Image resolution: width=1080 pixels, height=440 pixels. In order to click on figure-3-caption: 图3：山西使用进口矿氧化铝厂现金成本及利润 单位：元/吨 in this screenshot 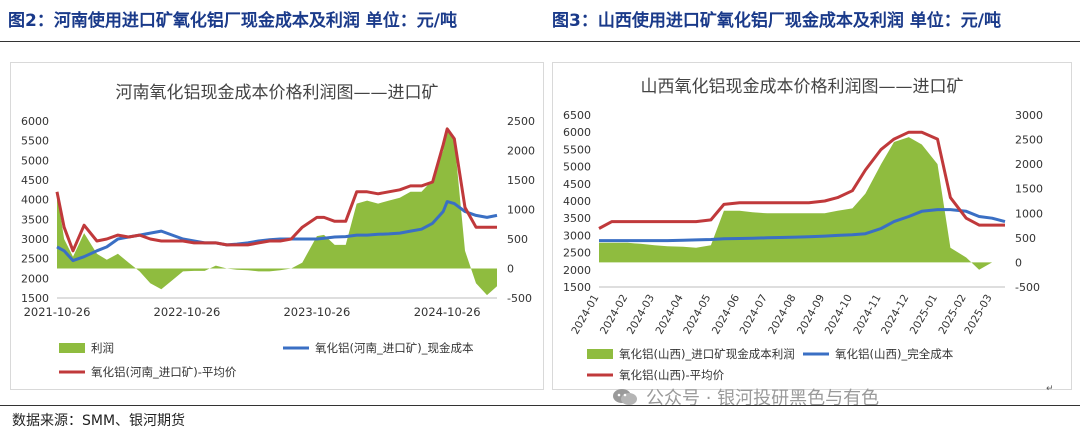, I will do `click(776, 21)`.